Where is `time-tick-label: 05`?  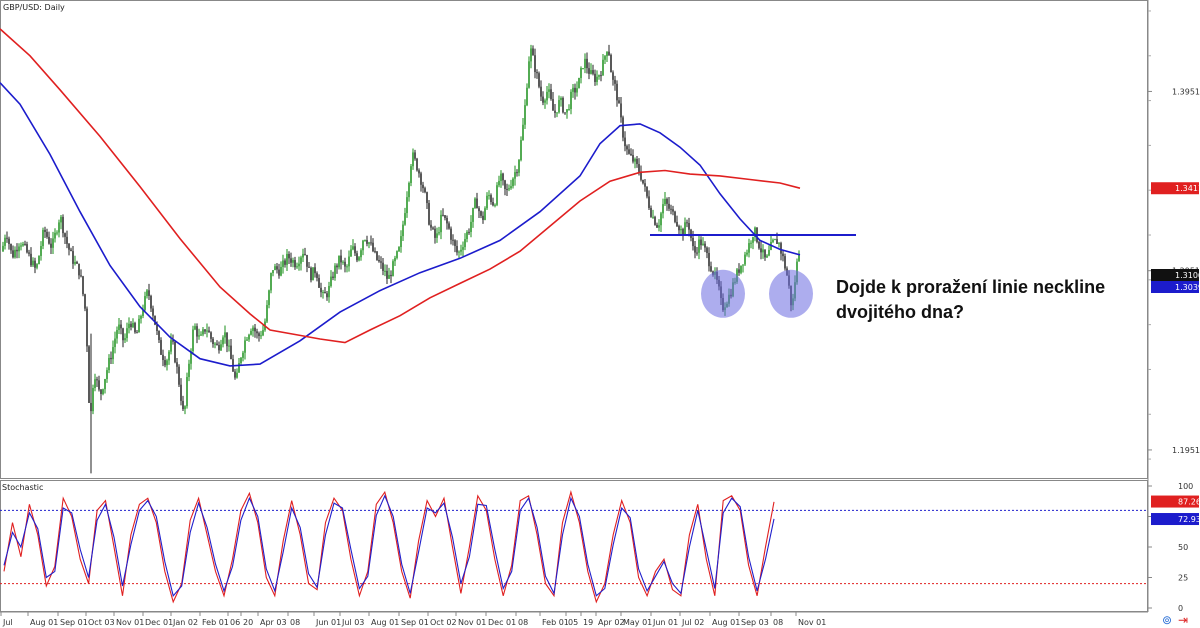 time-tick-label: 05 is located at coordinates (573, 622).